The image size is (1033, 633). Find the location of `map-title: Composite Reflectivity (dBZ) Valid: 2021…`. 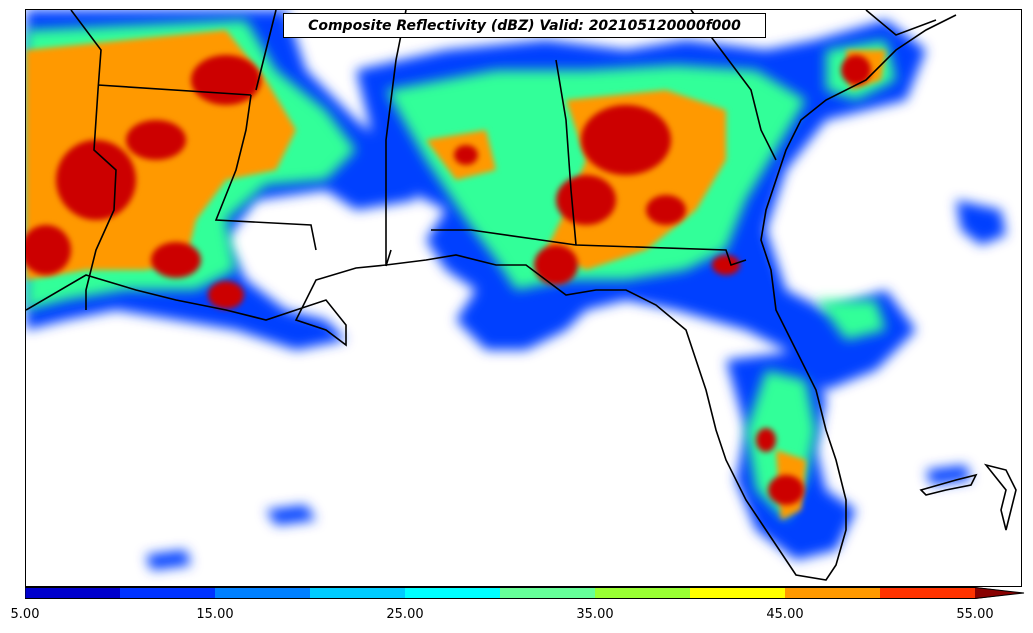

map-title: Composite Reflectivity (dBZ) Valid: 2021… is located at coordinates (524, 25).